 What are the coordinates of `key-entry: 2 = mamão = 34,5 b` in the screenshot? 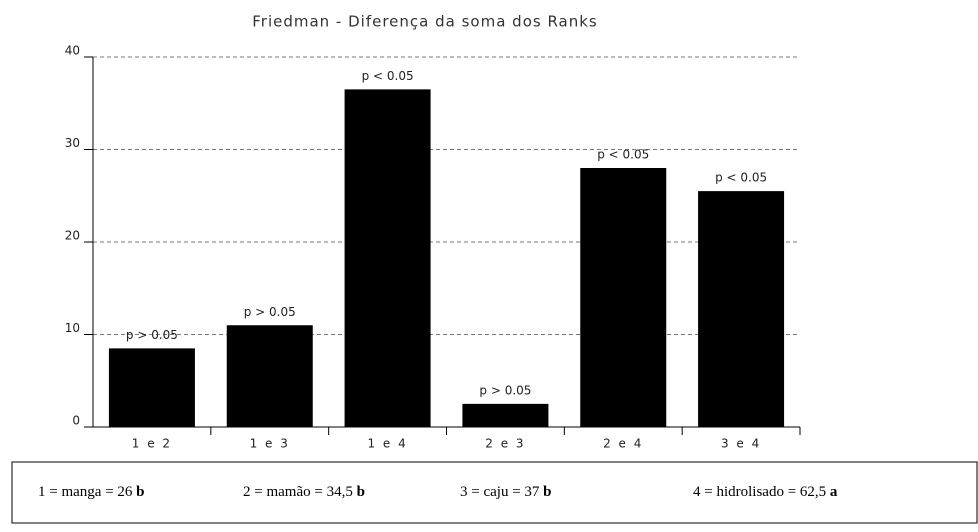 It's located at (304, 492).